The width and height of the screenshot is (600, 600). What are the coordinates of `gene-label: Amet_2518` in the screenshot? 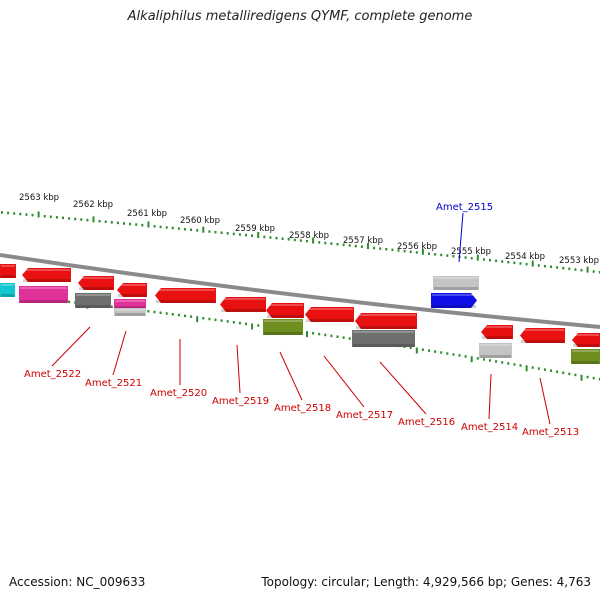 It's located at (302, 408).